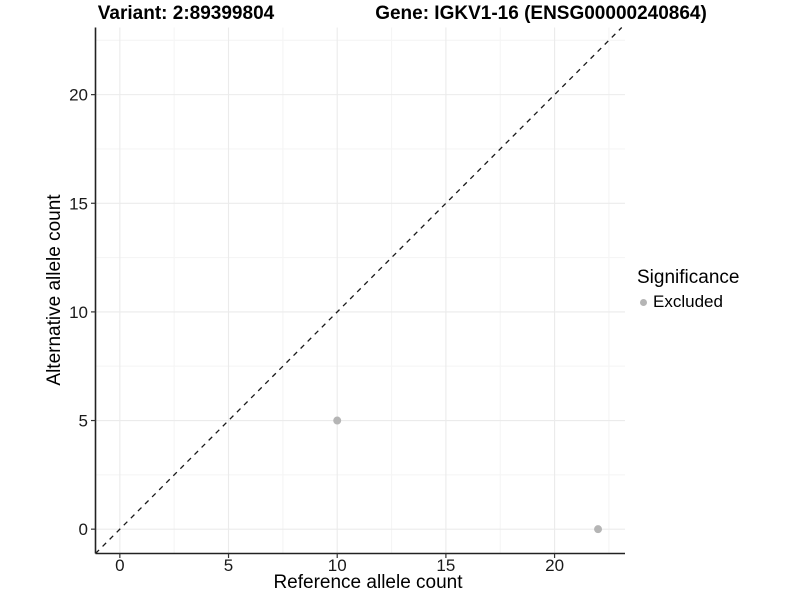 This screenshot has width=800, height=600. Describe the element at coordinates (541, 13) in the screenshot. I see `plot-title-gene: Gene: IGKV1-16 (ENSG00000240864)` at that location.